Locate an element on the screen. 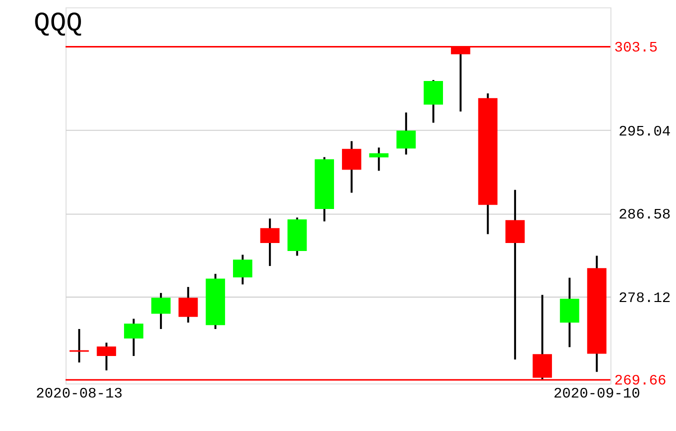 The image size is (676, 431). y-tick-label: 295.04 is located at coordinates (644, 132).